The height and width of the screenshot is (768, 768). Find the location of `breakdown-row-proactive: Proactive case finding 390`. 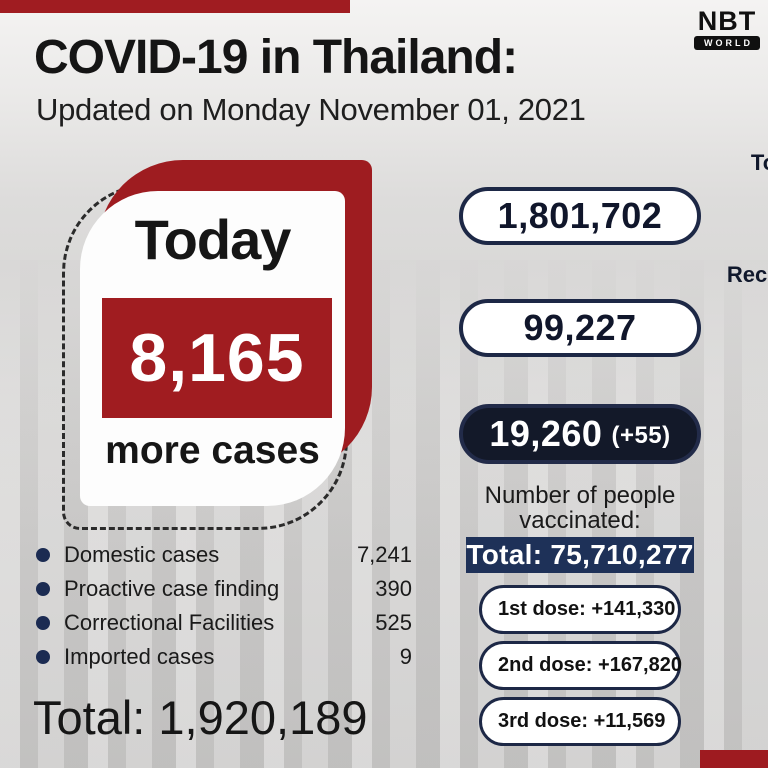

breakdown-row-proactive: Proactive case finding 390 is located at coordinates (224, 589).